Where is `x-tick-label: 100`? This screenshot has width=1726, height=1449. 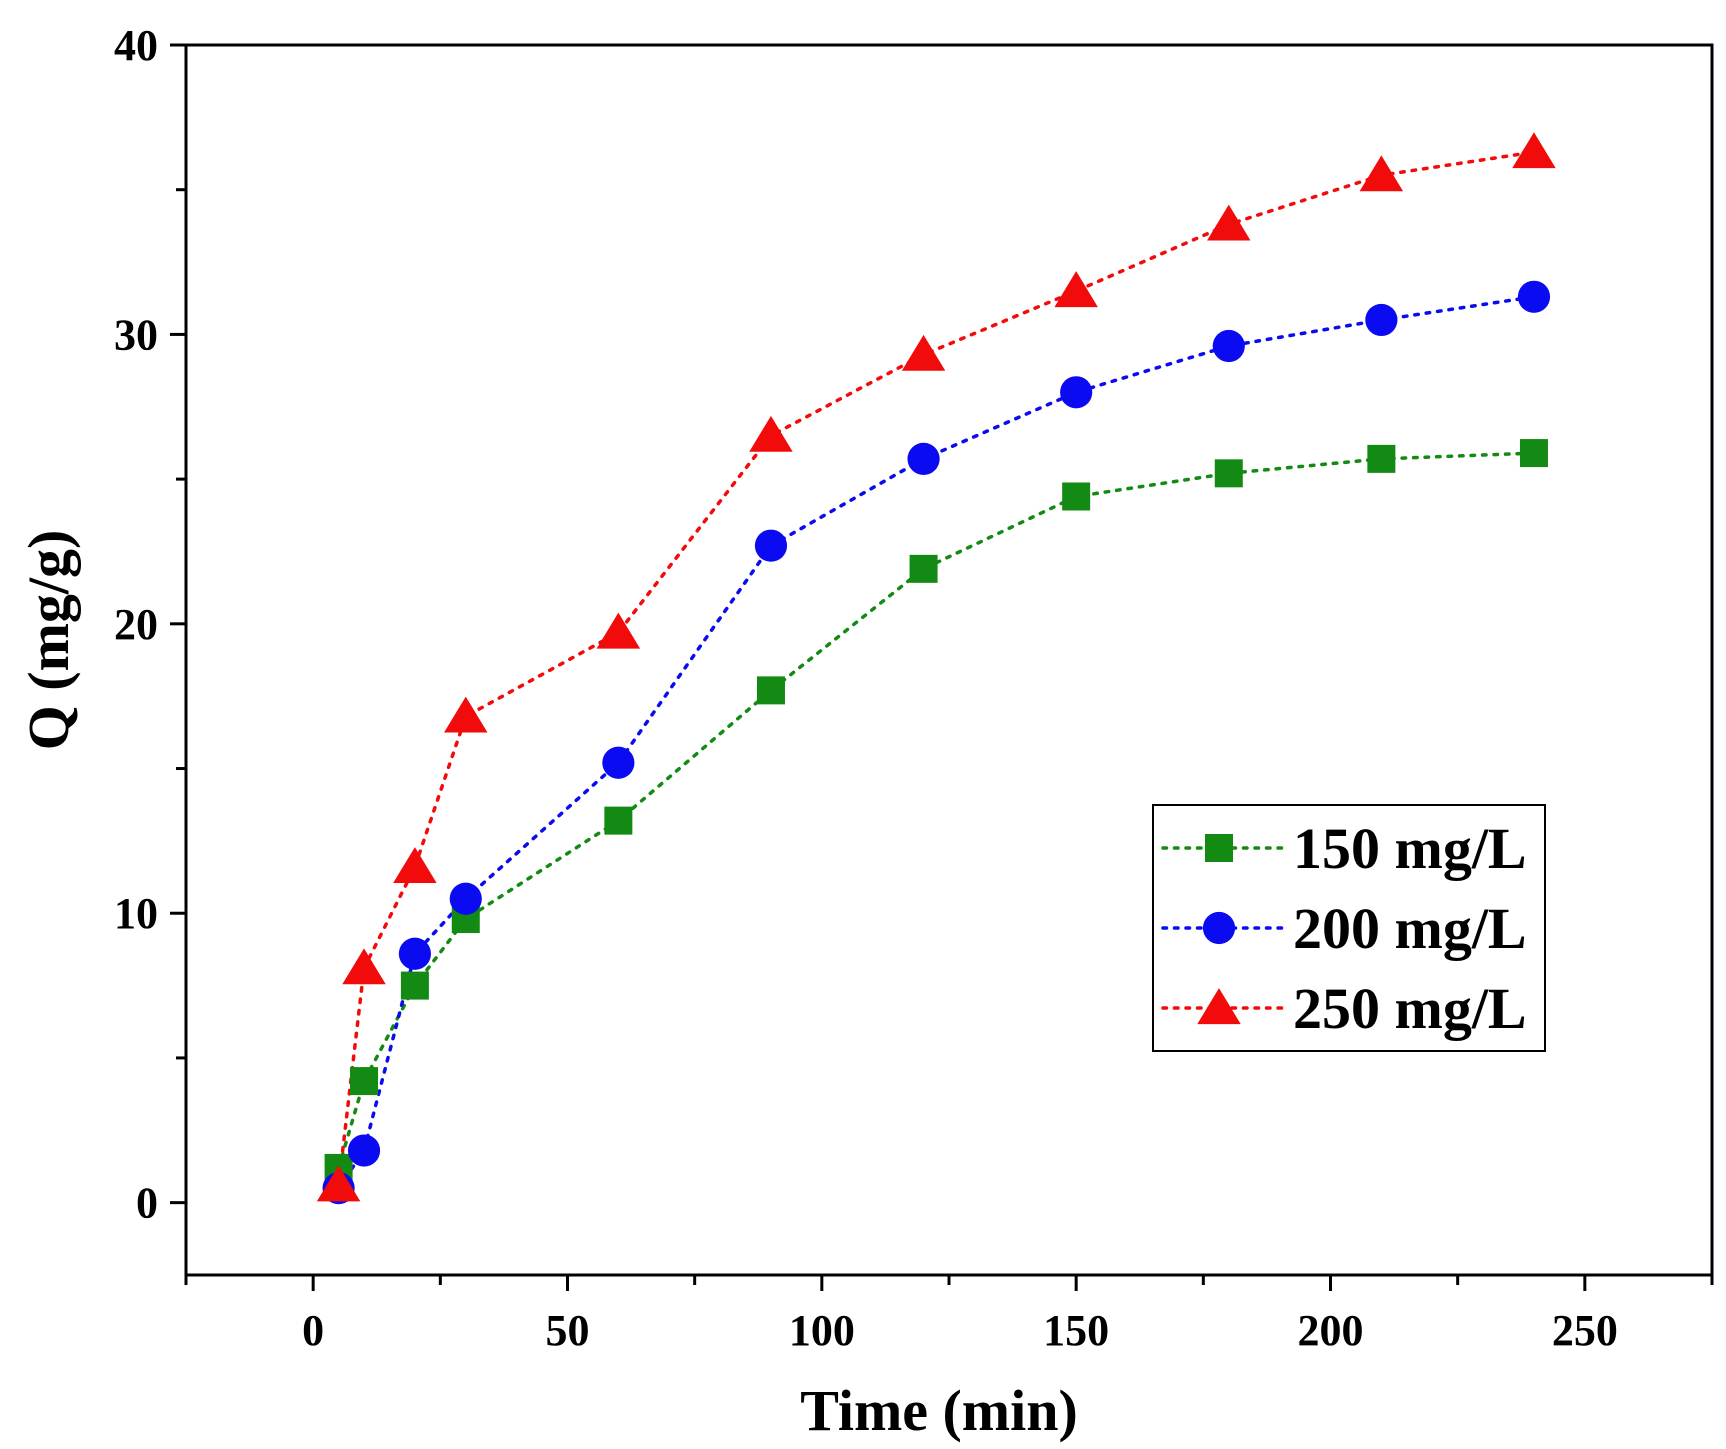 x-tick-label: 100 is located at coordinates (822, 1330).